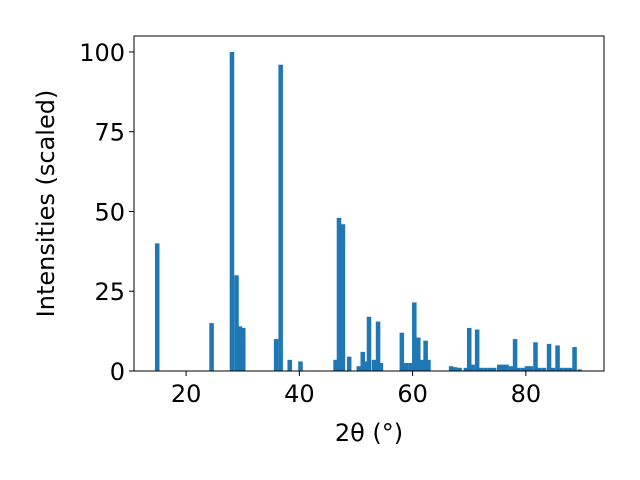  I want to click on x-tick-label: 80, so click(526, 394).